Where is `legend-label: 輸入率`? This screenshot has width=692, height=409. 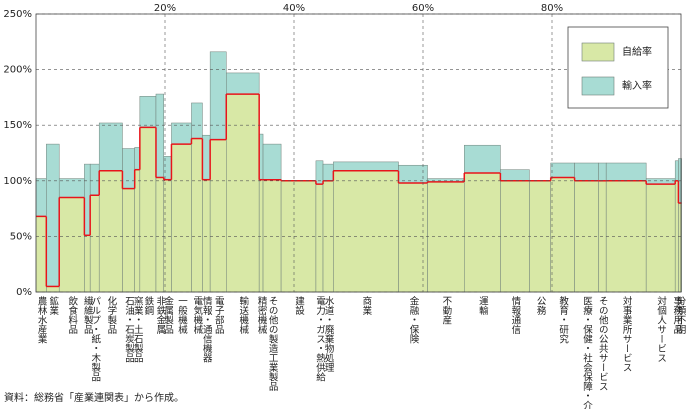 legend-label: 輸入率 is located at coordinates (637, 85).